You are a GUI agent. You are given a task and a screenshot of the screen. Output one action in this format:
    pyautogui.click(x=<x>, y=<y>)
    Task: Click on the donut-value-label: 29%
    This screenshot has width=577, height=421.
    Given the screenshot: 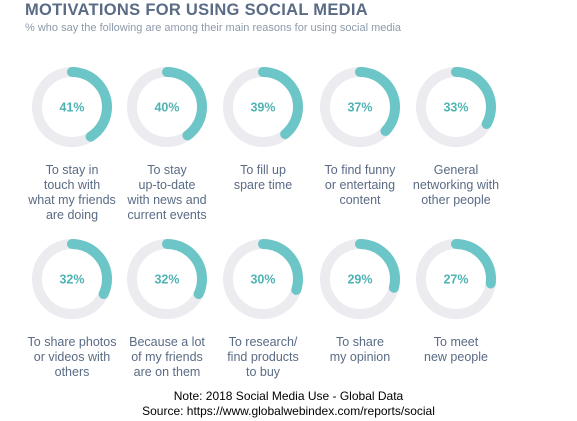 What is the action you would take?
    pyautogui.click(x=359, y=280)
    